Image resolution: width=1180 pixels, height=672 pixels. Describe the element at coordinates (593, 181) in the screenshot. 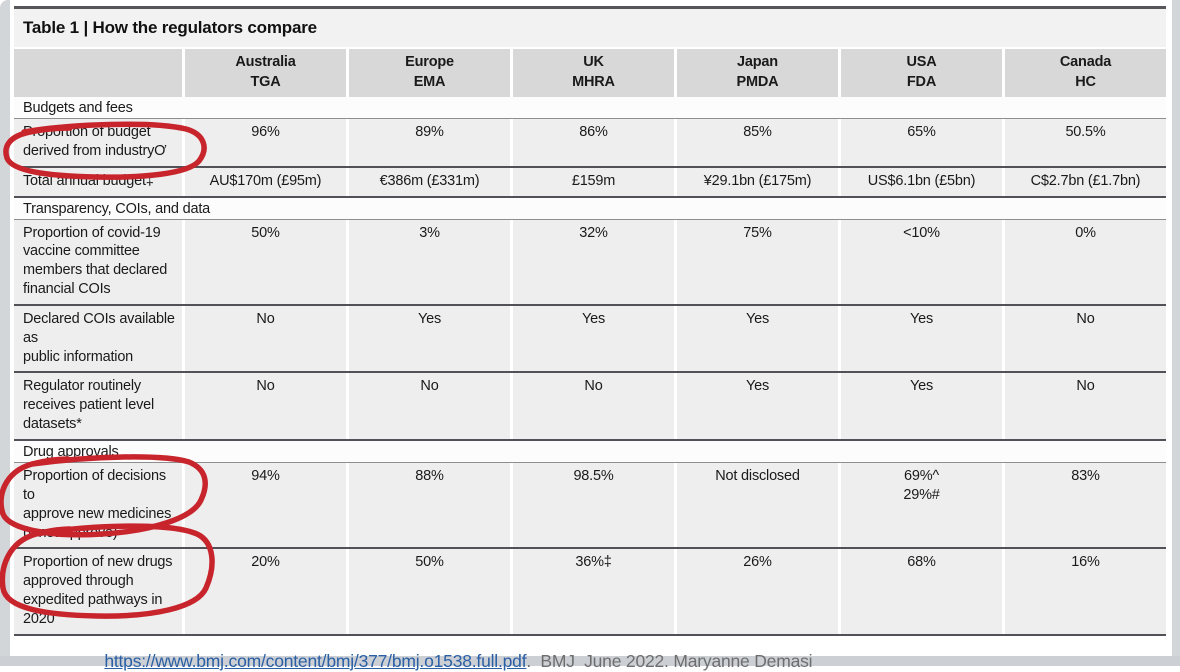

I see `row-value: £159m` at that location.